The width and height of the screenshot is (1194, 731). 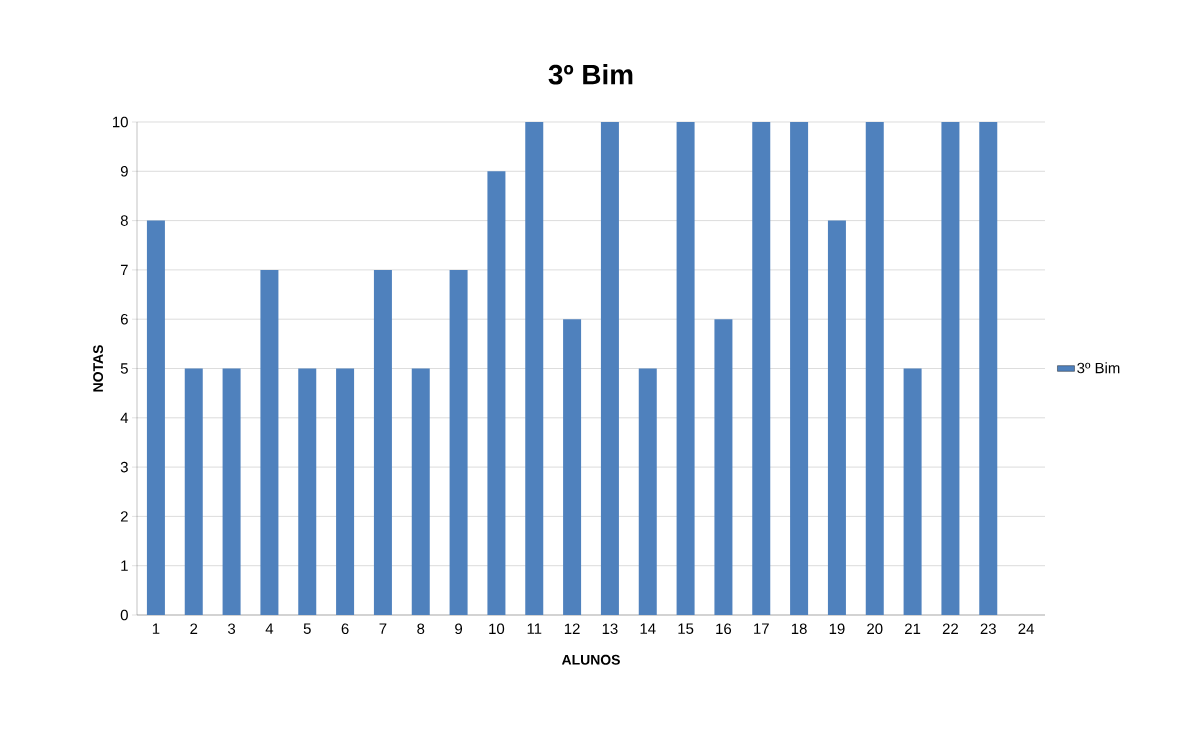 What do you see at coordinates (124, 467) in the screenshot?
I see `y-tick-label: 3` at bounding box center [124, 467].